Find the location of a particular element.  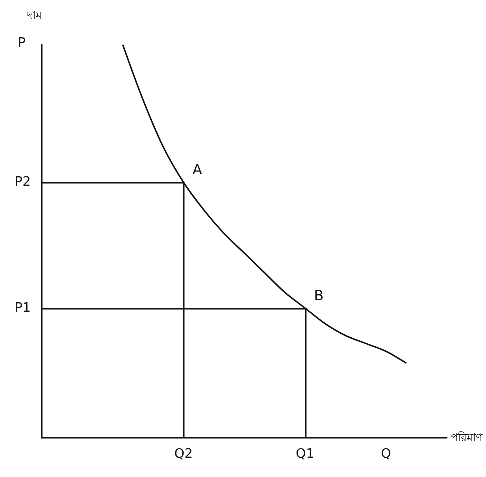

annotation: A is located at coordinates (197, 170).